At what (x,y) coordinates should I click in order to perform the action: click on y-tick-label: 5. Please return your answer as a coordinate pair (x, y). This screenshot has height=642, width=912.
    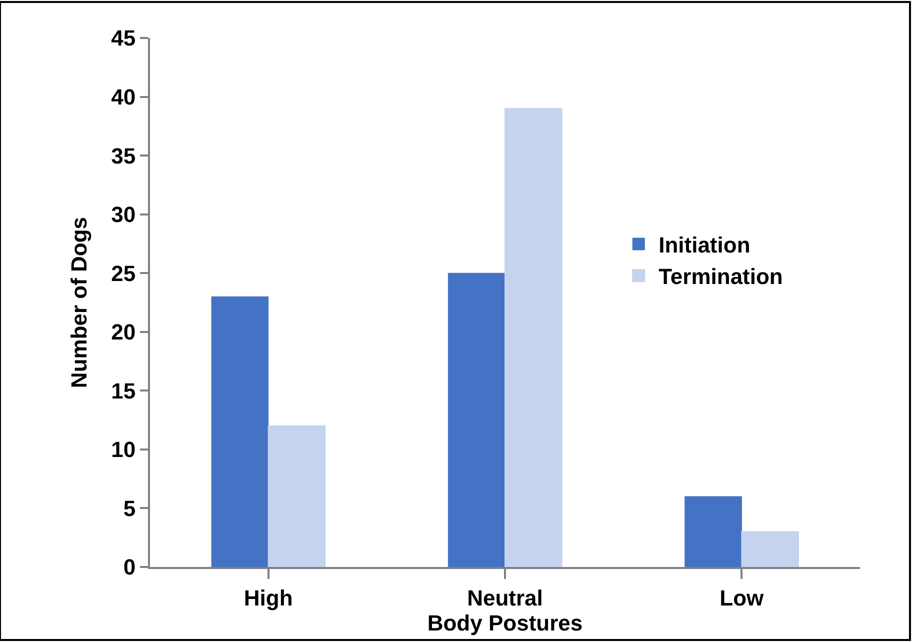
    Looking at the image, I should click on (129, 508).